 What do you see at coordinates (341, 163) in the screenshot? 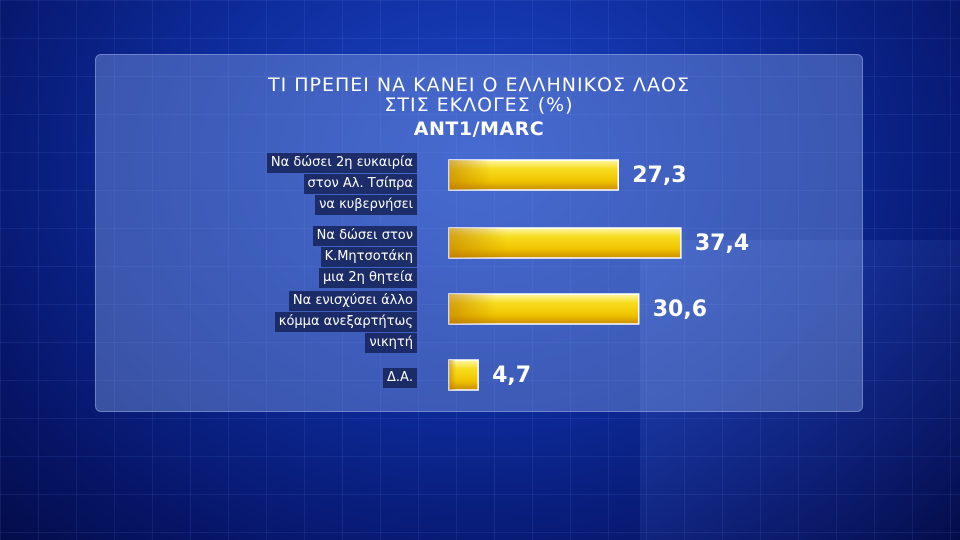
I see `category-label-line: Να δώσει 2η ευκαιρία` at bounding box center [341, 163].